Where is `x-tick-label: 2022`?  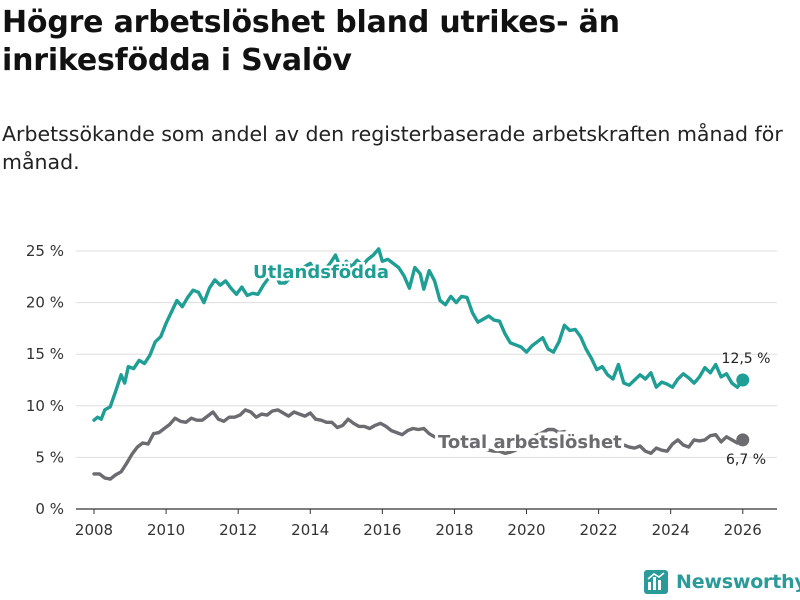
x-tick-label: 2022 is located at coordinates (599, 530).